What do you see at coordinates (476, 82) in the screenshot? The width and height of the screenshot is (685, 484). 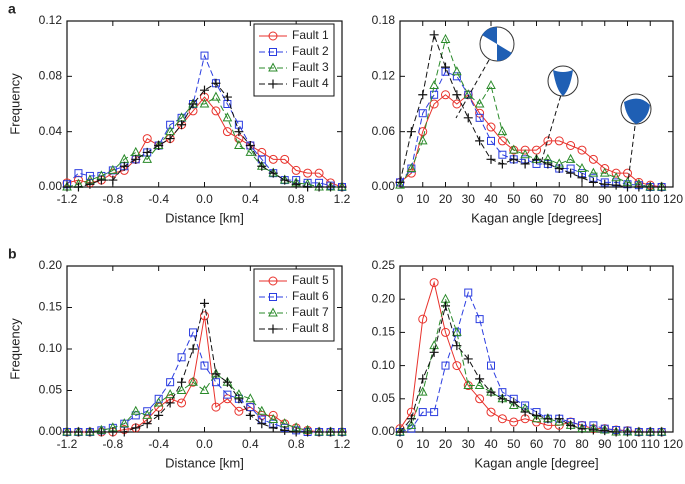 I see `pointer` at bounding box center [476, 82].